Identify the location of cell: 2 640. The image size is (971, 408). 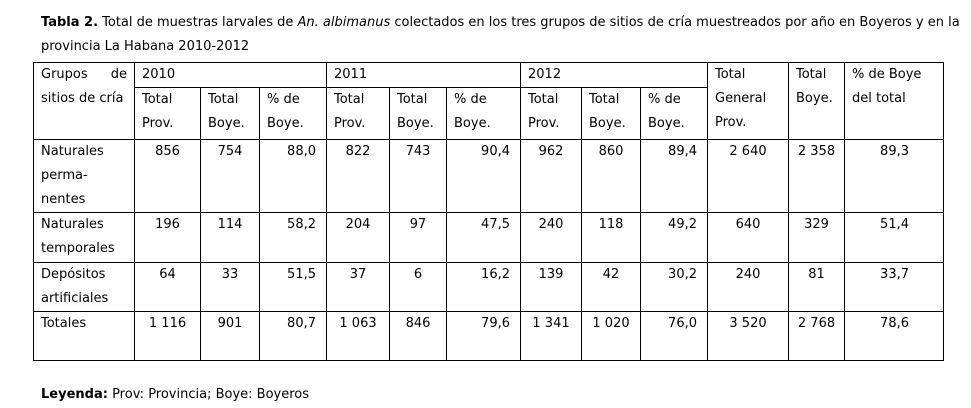
(748, 176).